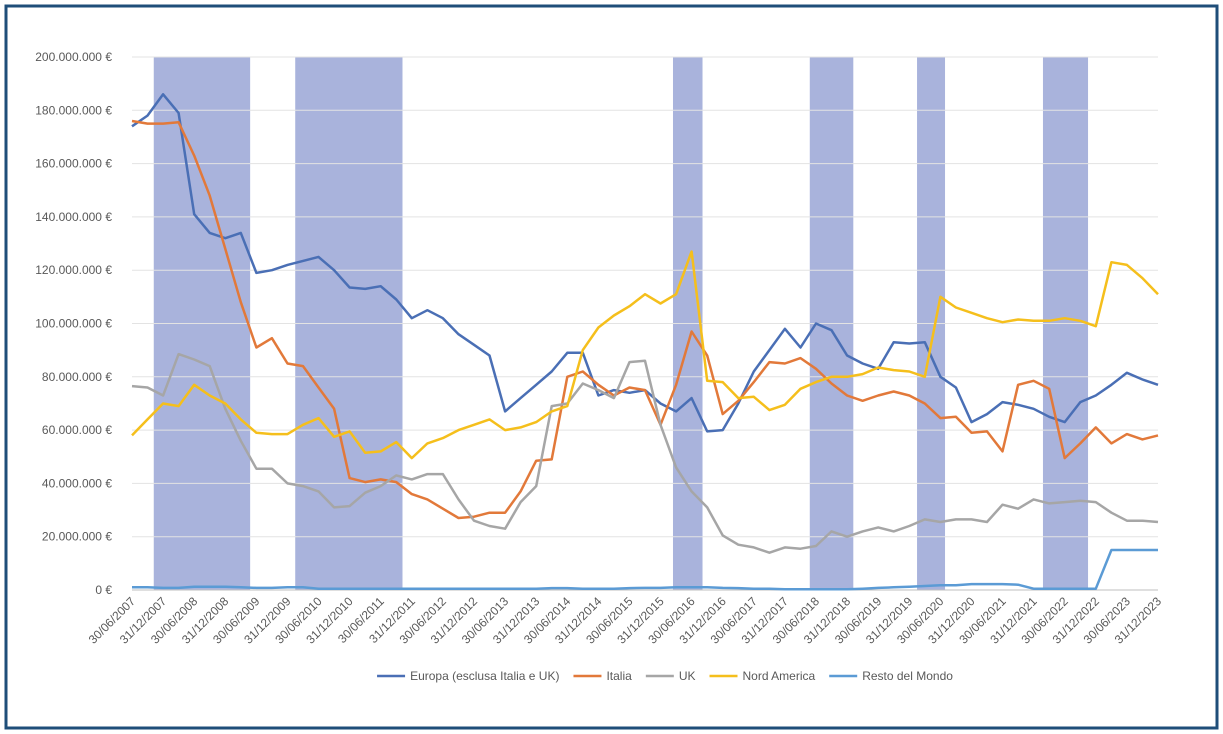 The width and height of the screenshot is (1223, 734). Describe the element at coordinates (779, 676) in the screenshot. I see `legend-label: Nord America` at that location.